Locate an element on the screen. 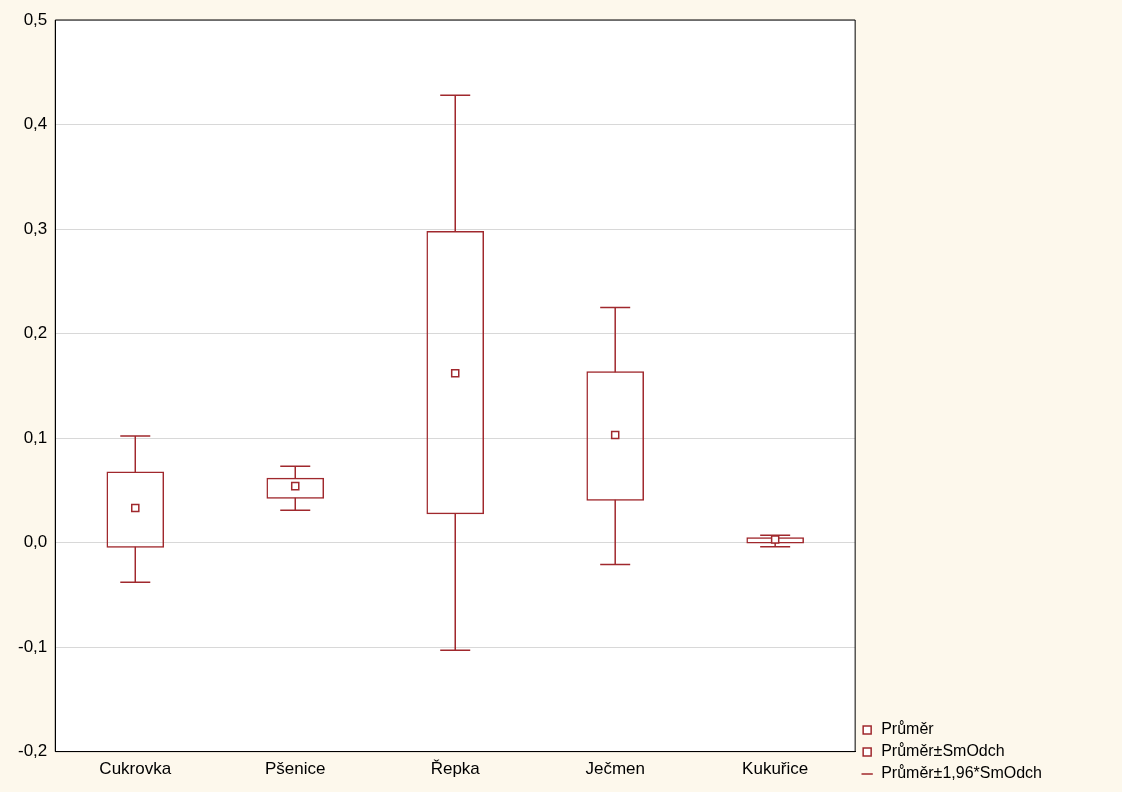  text: Průměr±1,96*SmOdch is located at coordinates (961, 773).